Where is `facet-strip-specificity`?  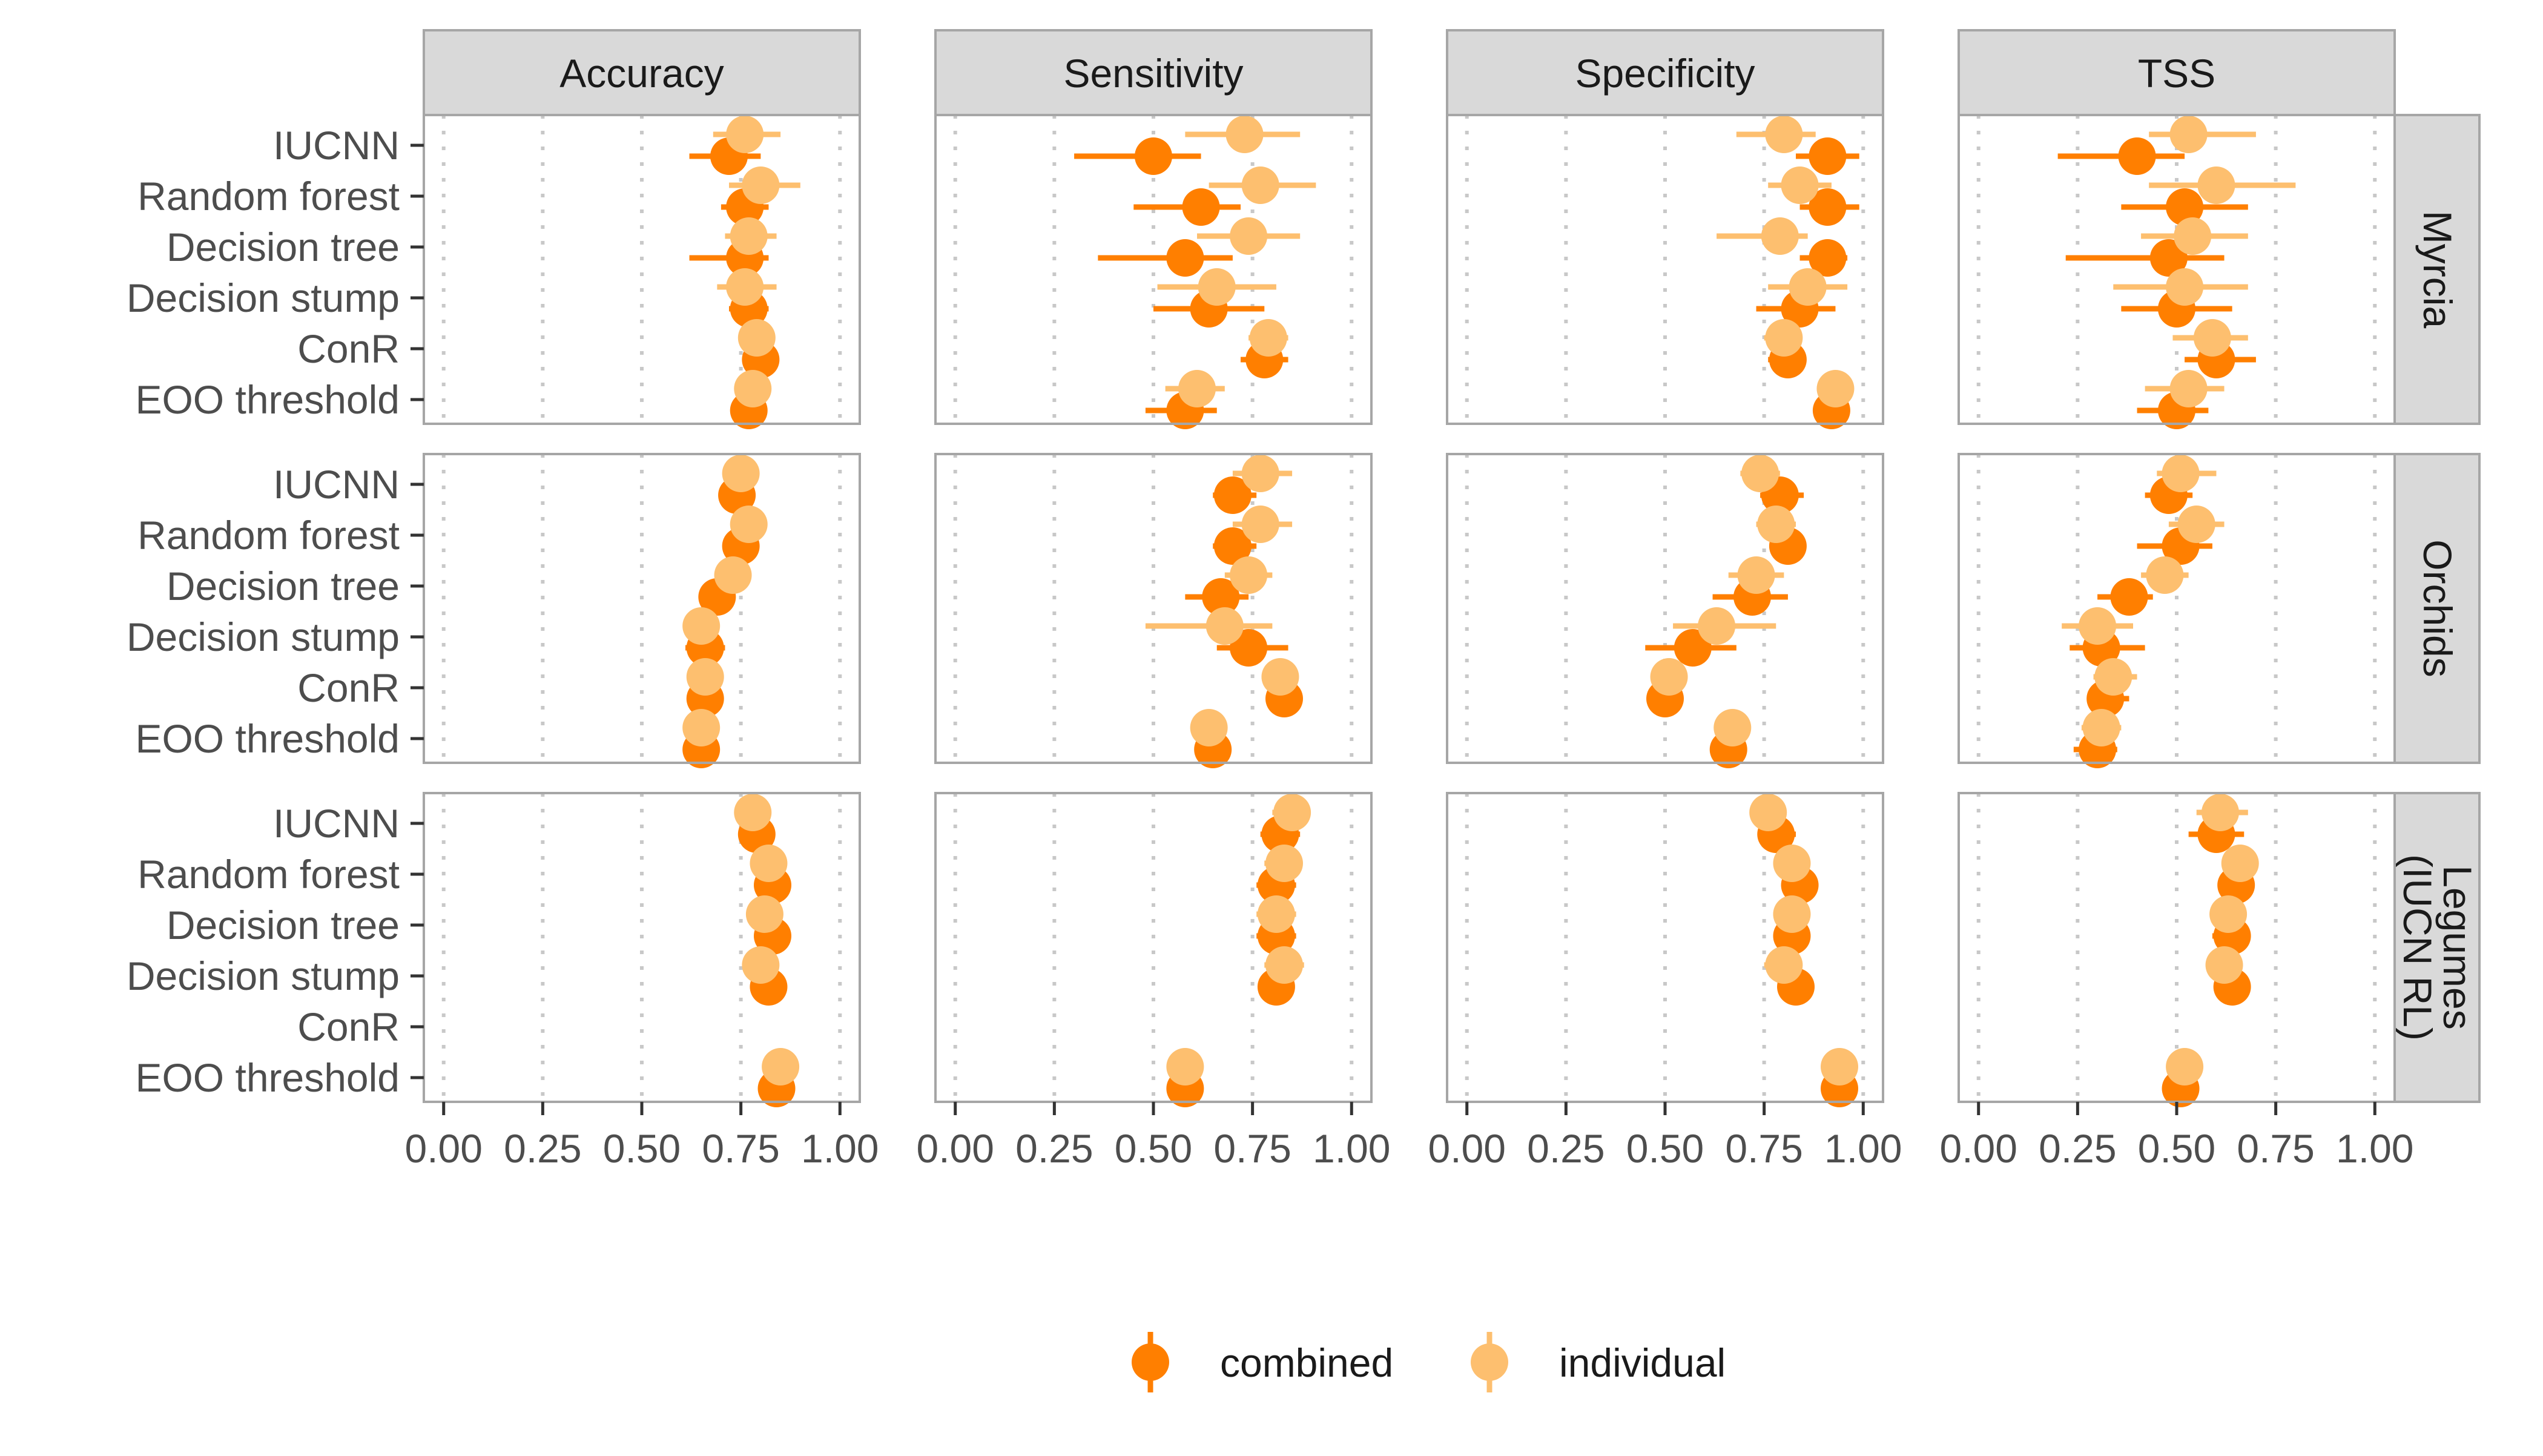
facet-strip-specificity is located at coordinates (1665, 72).